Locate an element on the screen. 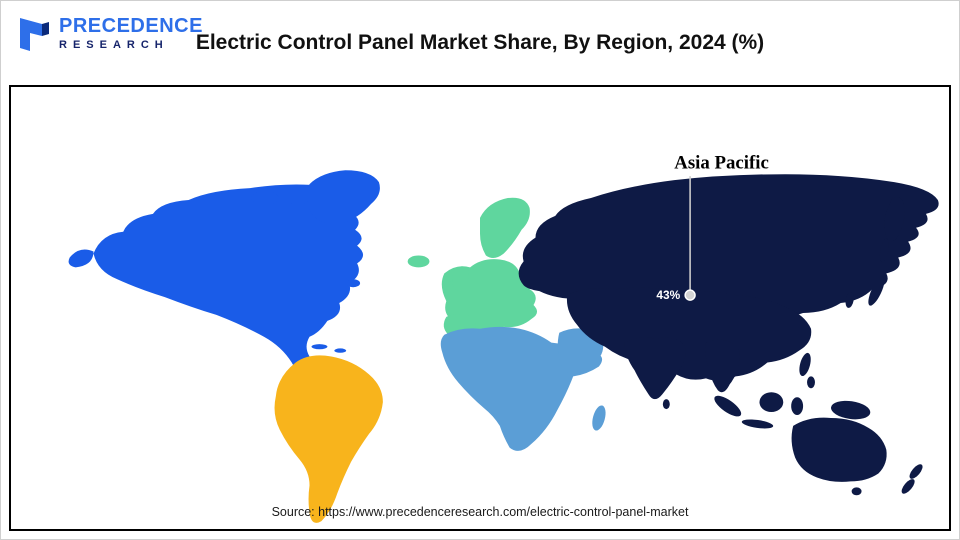 The width and height of the screenshot is (960, 540). asia-pacific-value: 43% is located at coordinates (668, 295).